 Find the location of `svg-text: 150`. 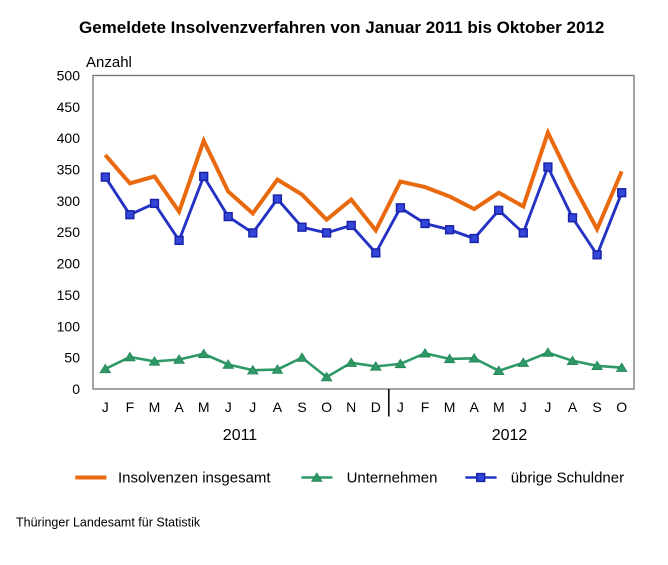

svg-text: 150 is located at coordinates (69, 295).